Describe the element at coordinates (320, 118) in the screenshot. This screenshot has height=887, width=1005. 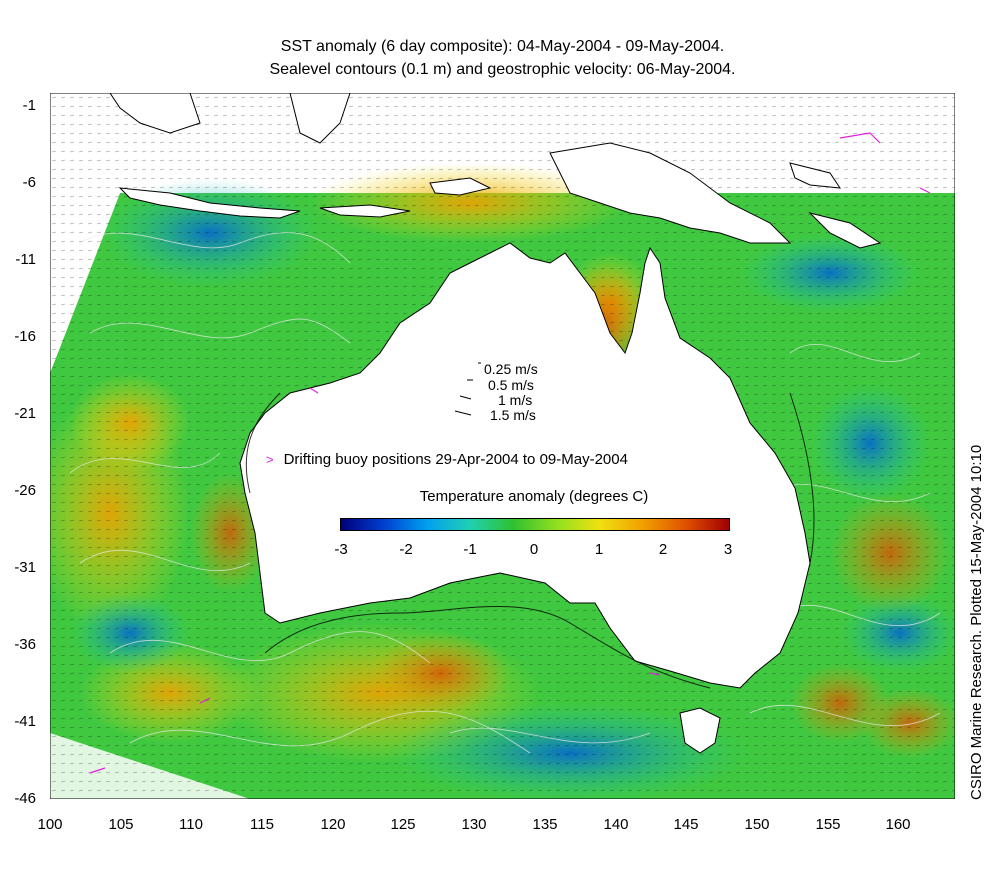
I see `sulawesi` at that location.